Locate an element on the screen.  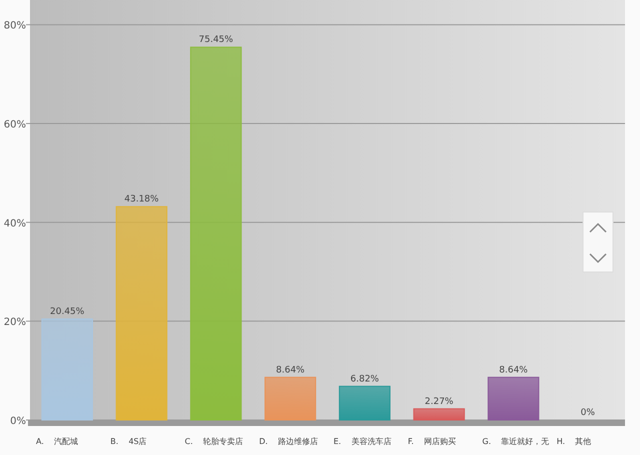
x-tick-label: F. 网店购买 is located at coordinates (432, 441).